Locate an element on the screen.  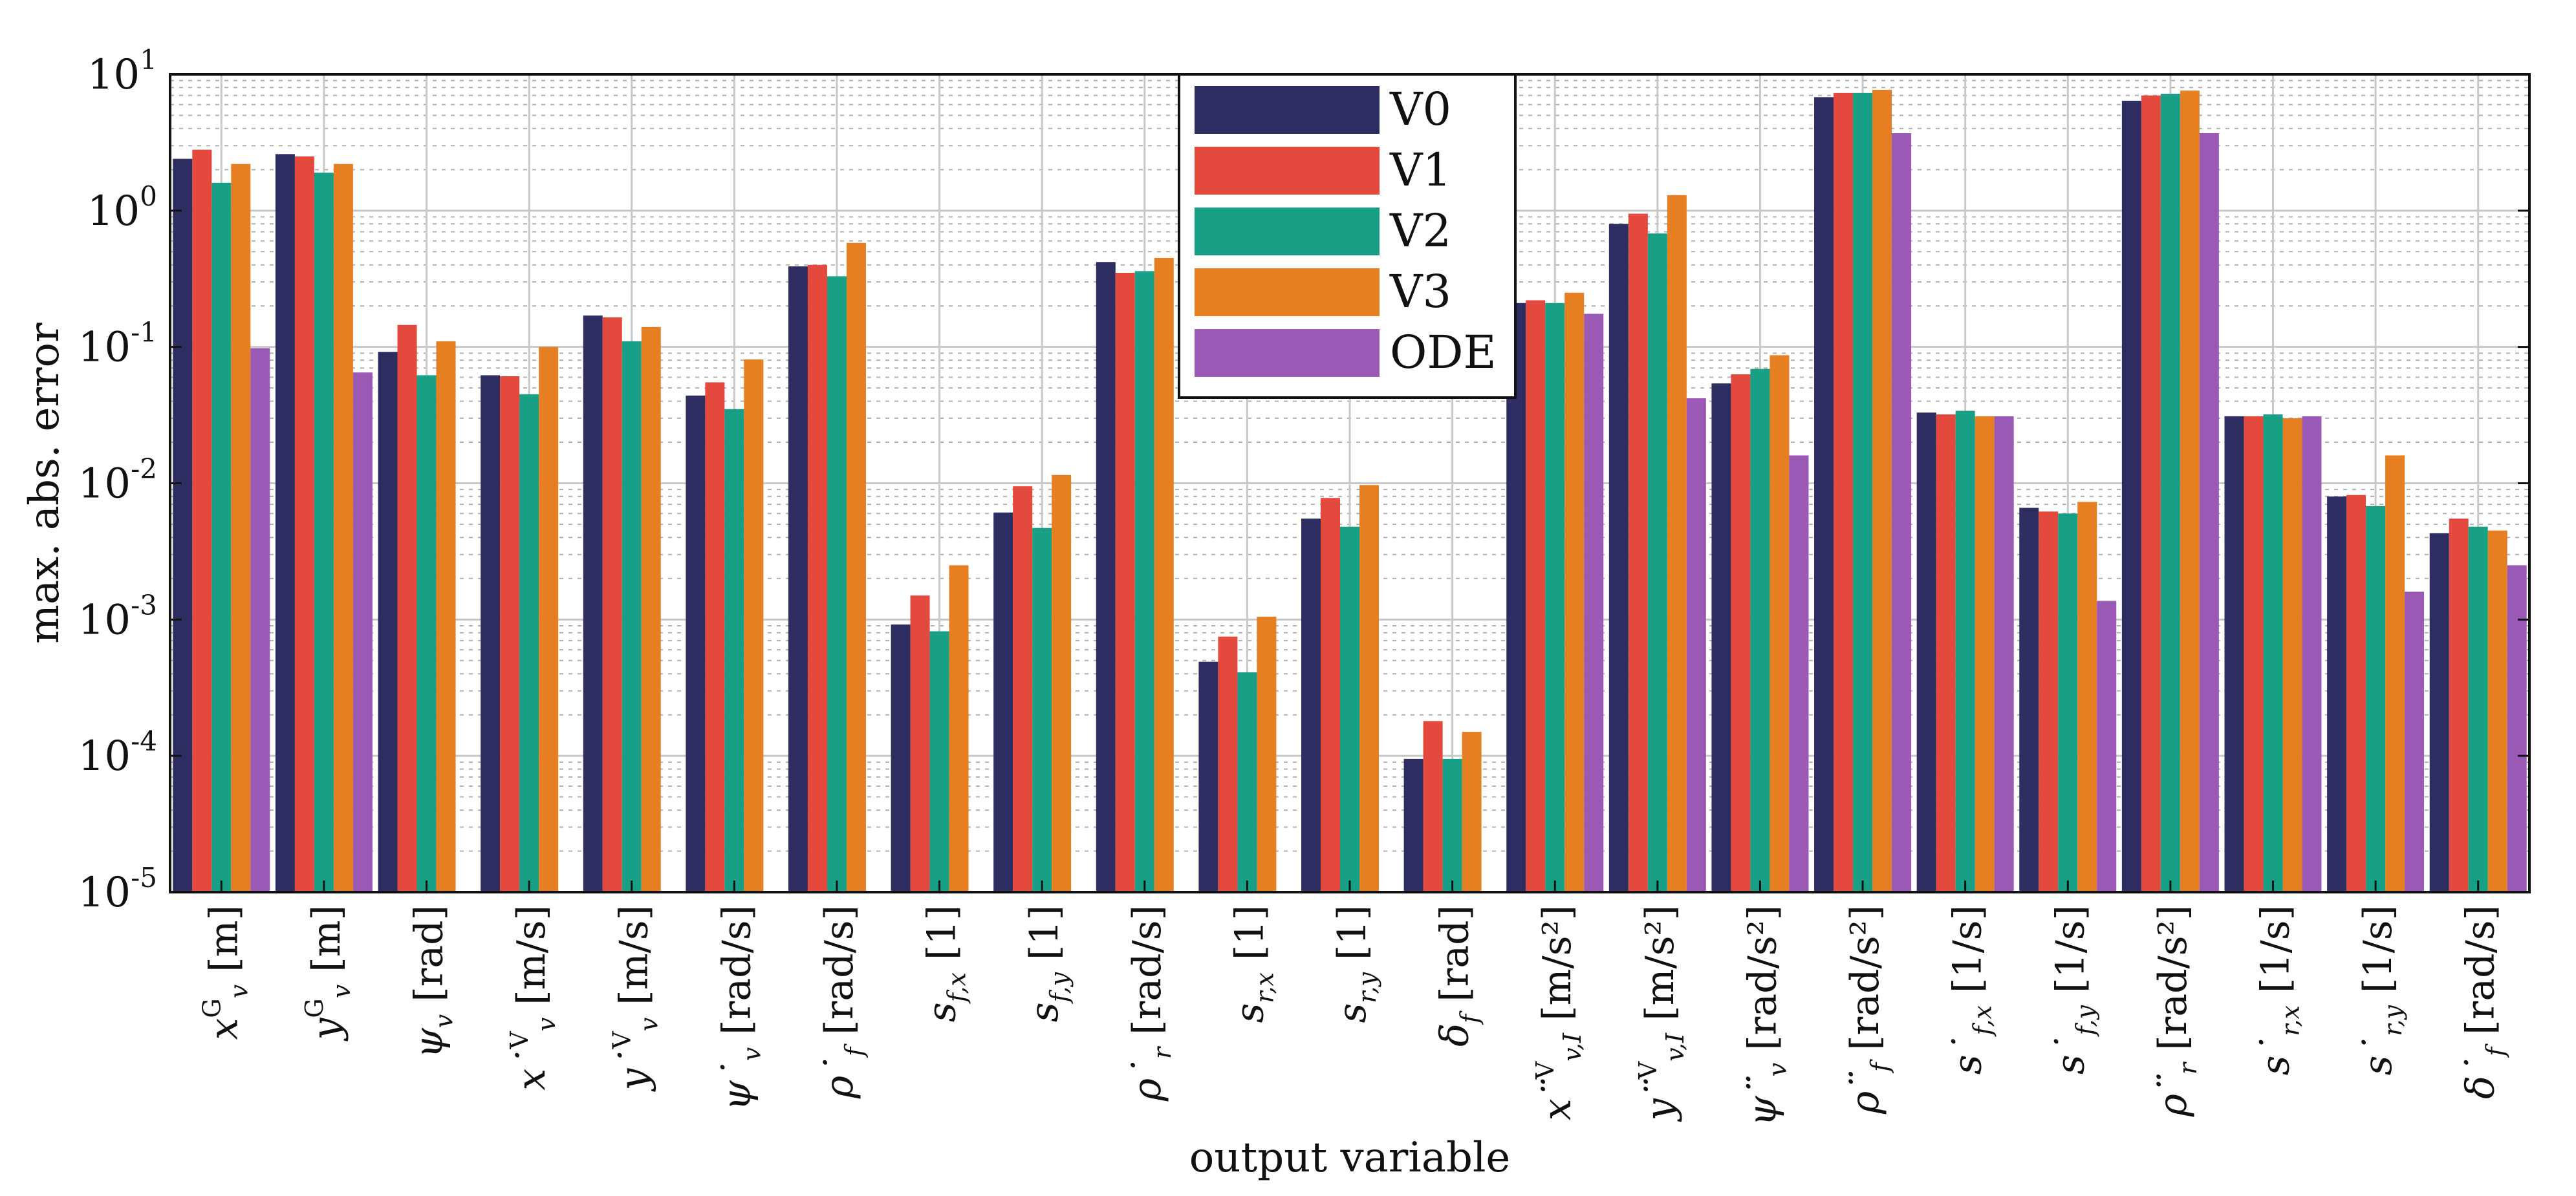
x-category-label-17: s˙f,x [1/s] is located at coordinates (1971, 989).